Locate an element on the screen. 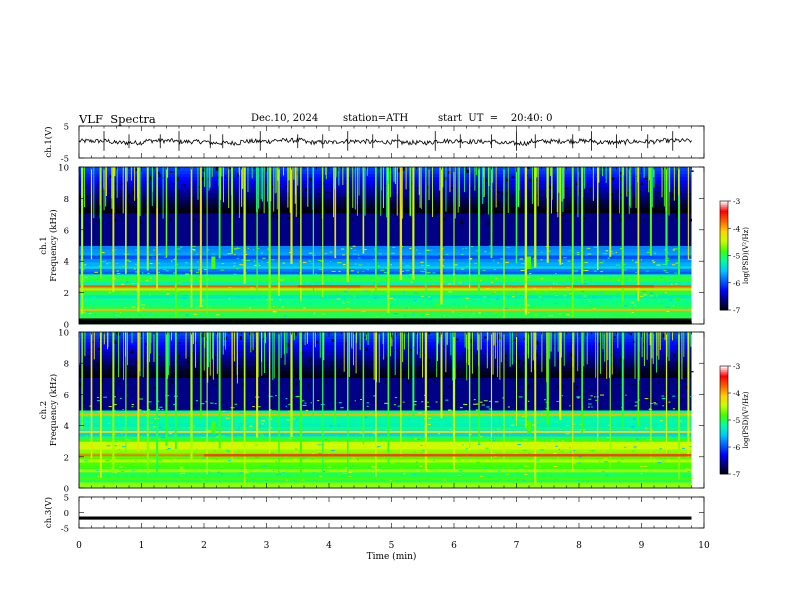 The image size is (792, 612). header-start-time: start UT = 20:40: 0 is located at coordinates (495, 118).